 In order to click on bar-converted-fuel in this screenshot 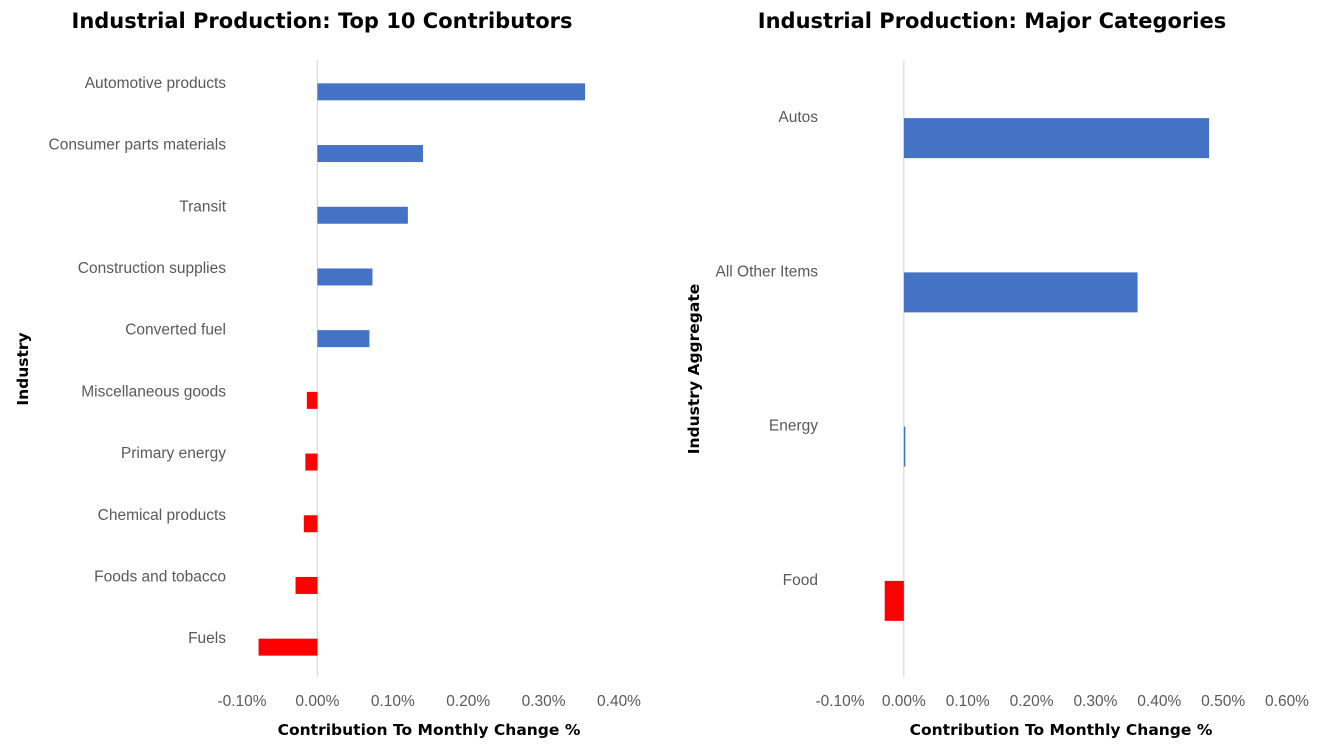, I will do `click(343, 339)`.